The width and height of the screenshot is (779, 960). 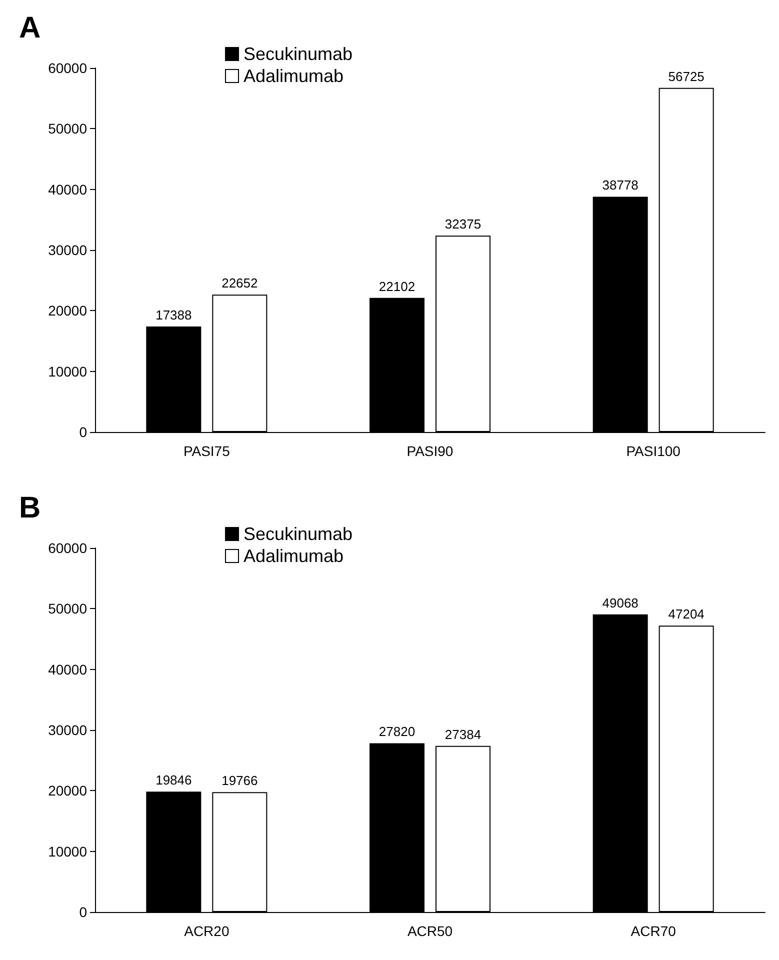 I want to click on data-label: 56725, so click(x=686, y=76).